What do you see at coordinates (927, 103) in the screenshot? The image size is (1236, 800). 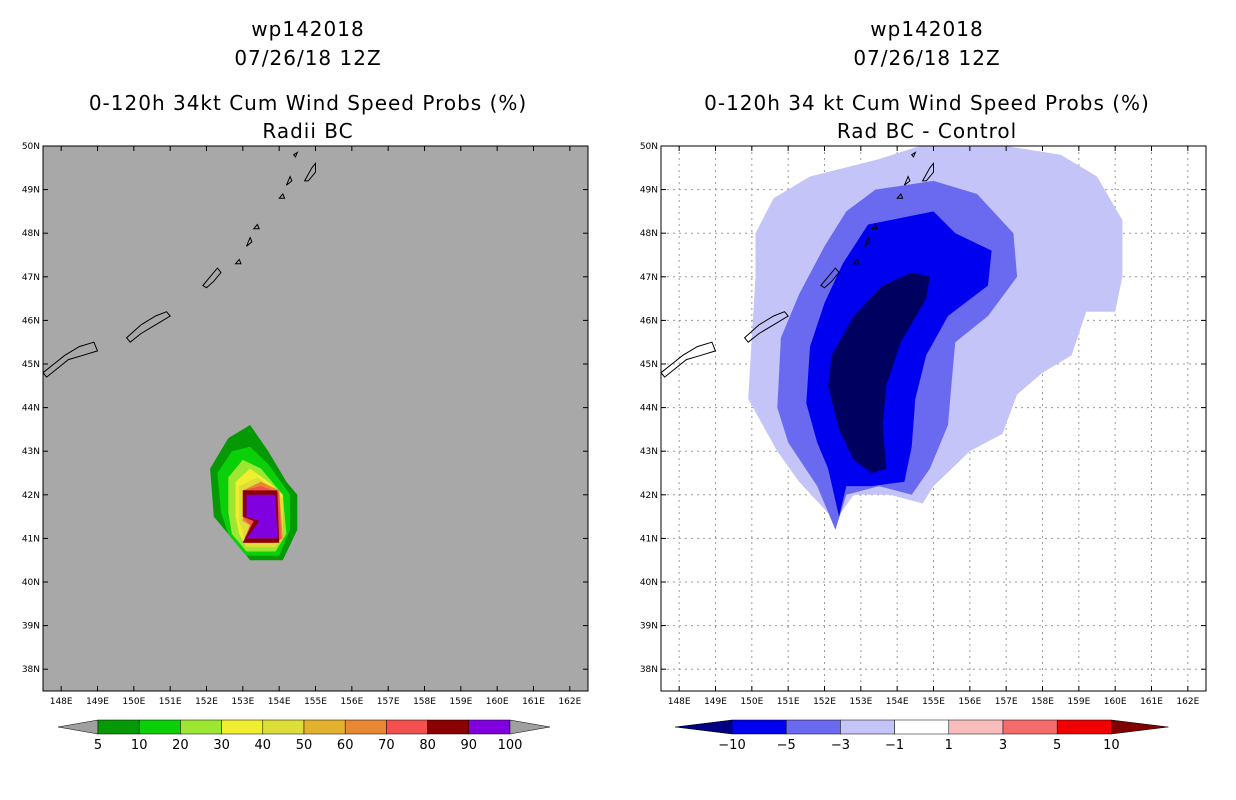 I see `right-title-product: 0-120h 34 kt Cum Wind Speed Probs (%)` at bounding box center [927, 103].